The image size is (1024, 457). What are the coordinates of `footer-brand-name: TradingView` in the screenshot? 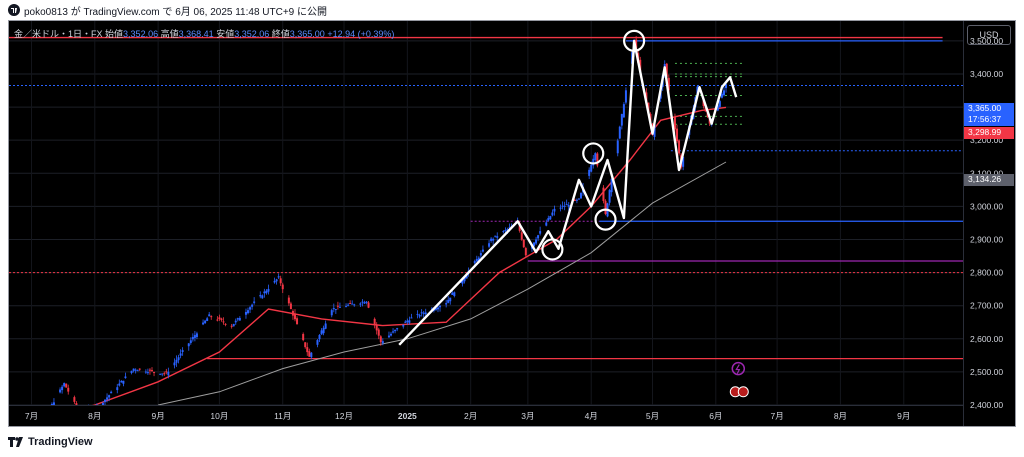 It's located at (60, 442).